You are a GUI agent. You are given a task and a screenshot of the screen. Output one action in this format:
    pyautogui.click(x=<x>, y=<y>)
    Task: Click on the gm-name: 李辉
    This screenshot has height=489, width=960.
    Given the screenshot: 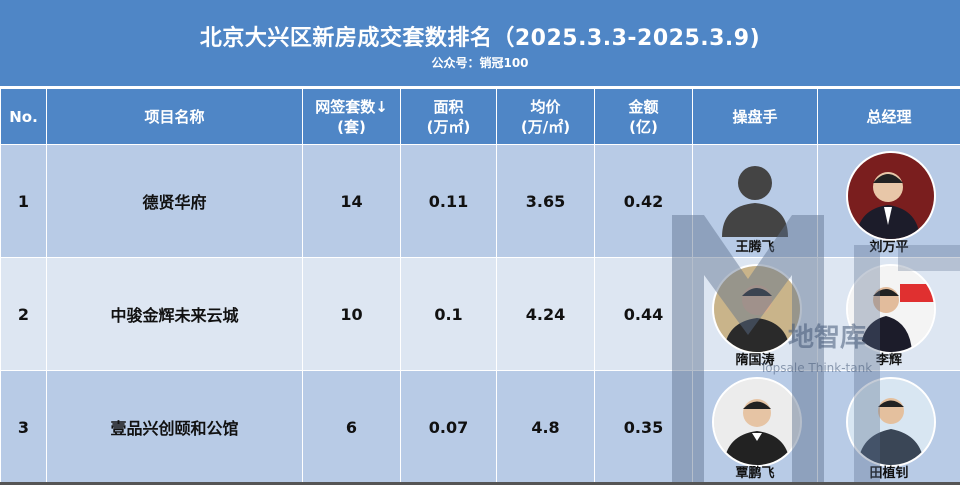 What is the action you would take?
    pyautogui.click(x=889, y=358)
    